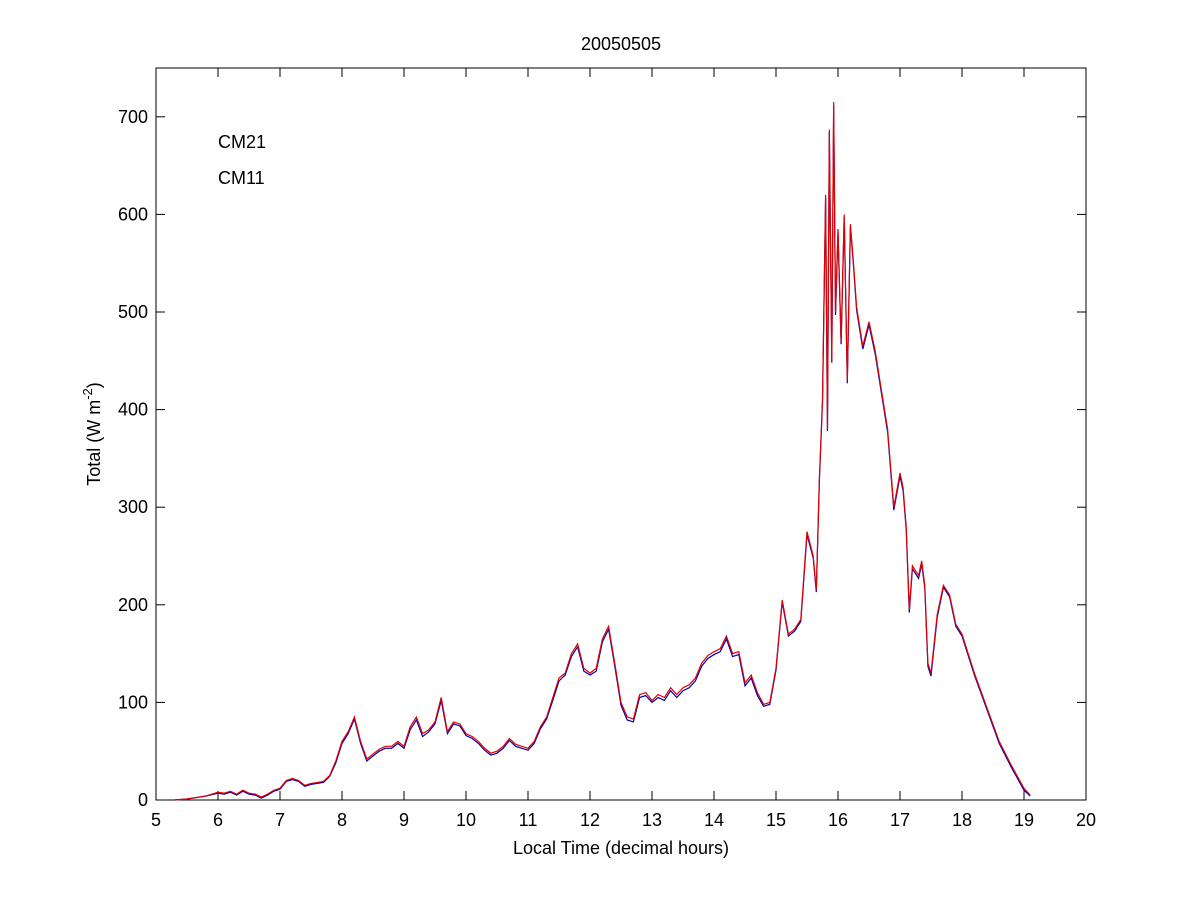 The height and width of the screenshot is (900, 1200). What do you see at coordinates (133, 605) in the screenshot?
I see `y-tick-label: 200` at bounding box center [133, 605].